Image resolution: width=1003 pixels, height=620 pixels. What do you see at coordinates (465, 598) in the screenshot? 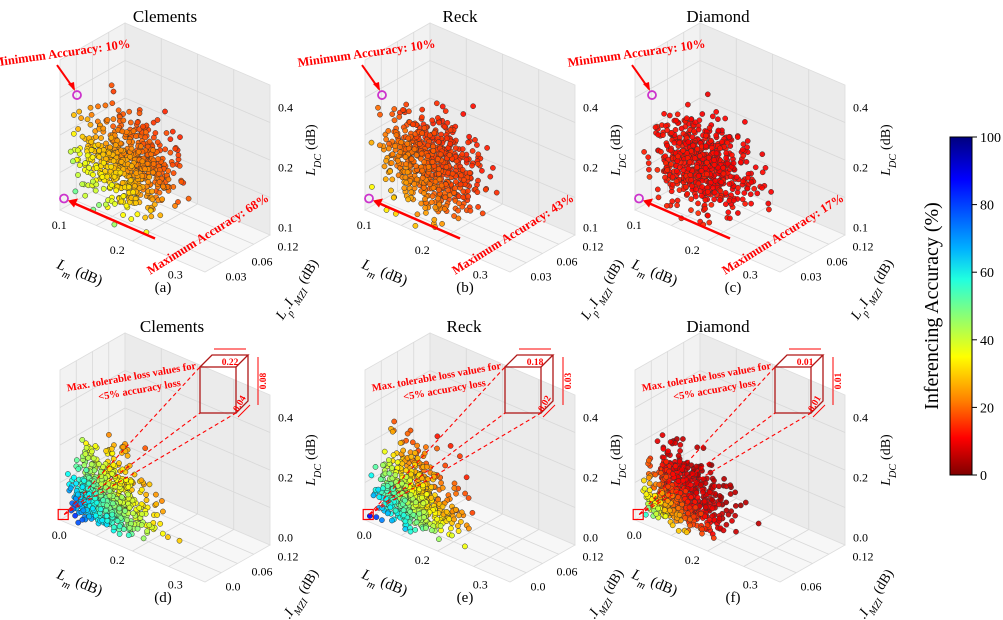
I see `panel-caption-e: (e)` at bounding box center [465, 598].